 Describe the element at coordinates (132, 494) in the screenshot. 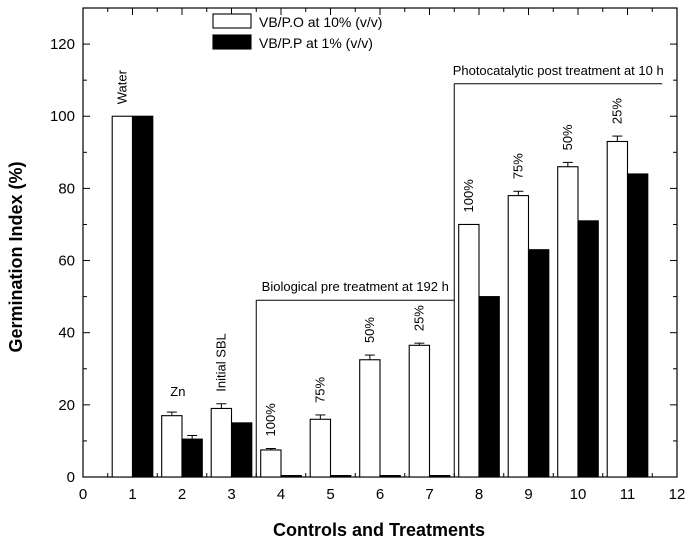

I see `x-tick-label: 1` at that location.